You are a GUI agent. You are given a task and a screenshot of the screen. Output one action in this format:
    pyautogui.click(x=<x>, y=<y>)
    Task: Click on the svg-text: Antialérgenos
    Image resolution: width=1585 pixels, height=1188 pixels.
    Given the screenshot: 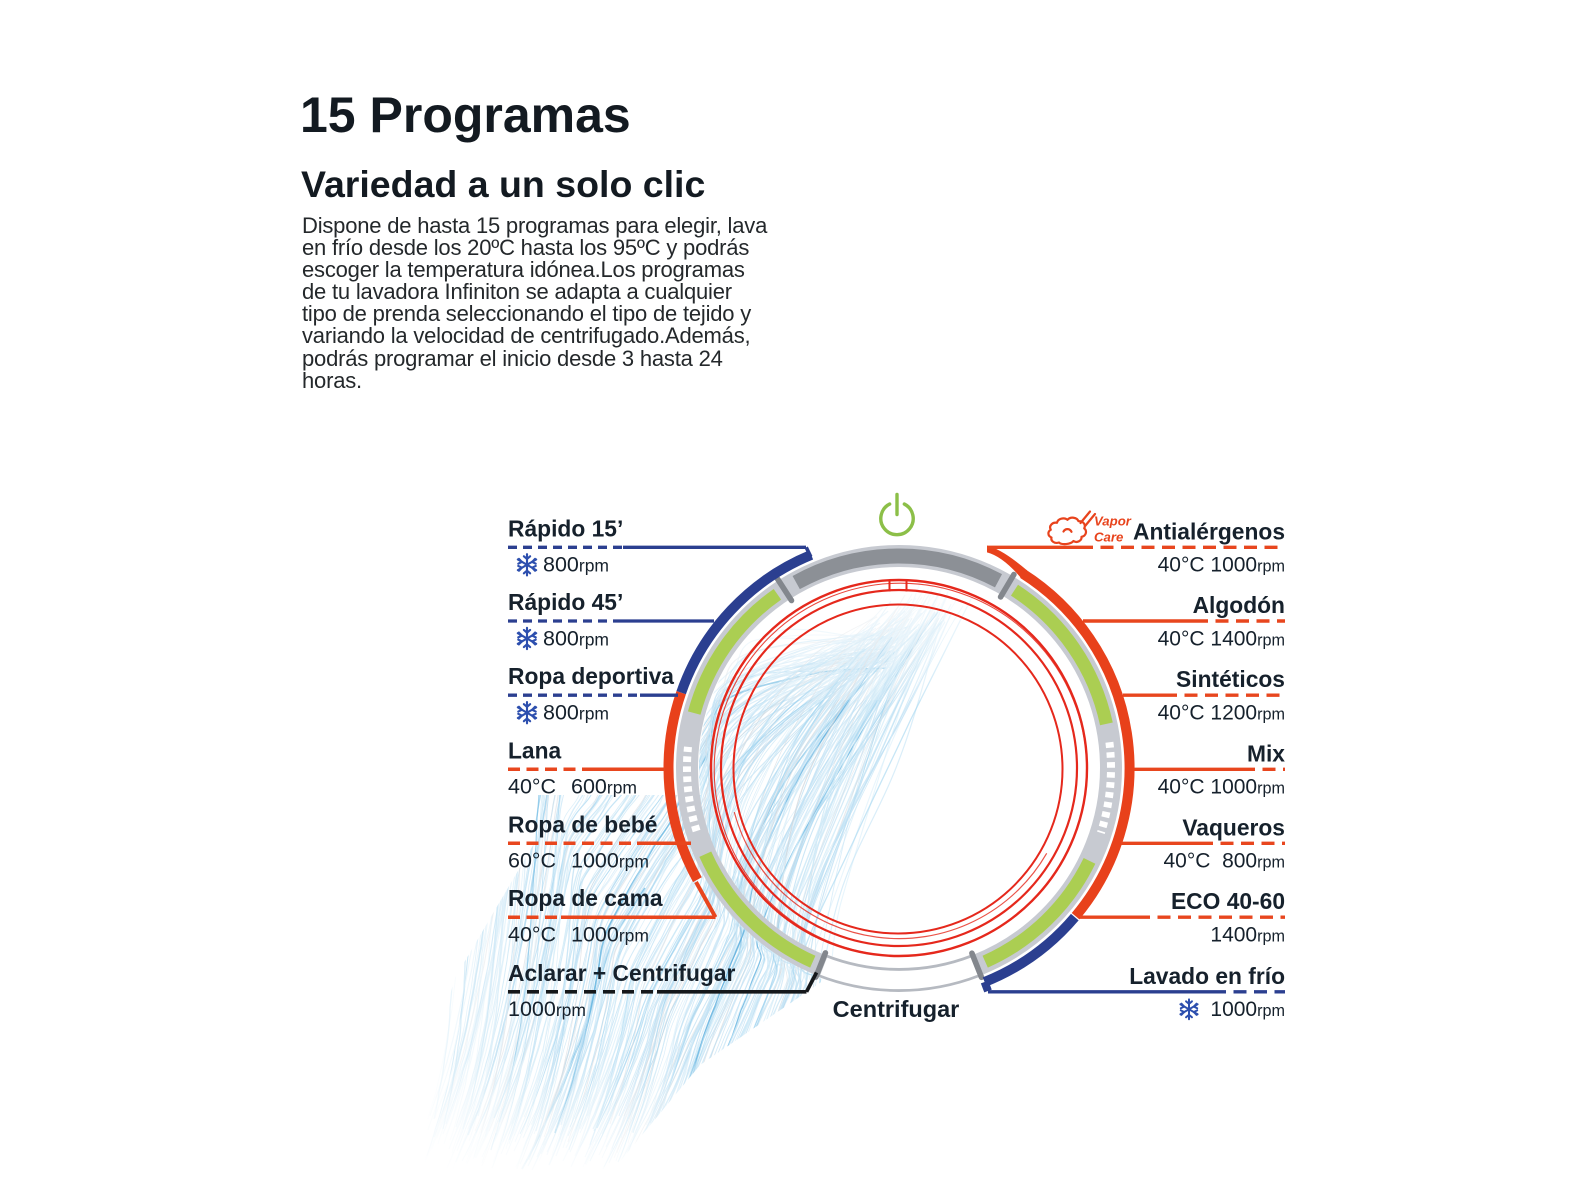 What is the action you would take?
    pyautogui.click(x=1209, y=531)
    